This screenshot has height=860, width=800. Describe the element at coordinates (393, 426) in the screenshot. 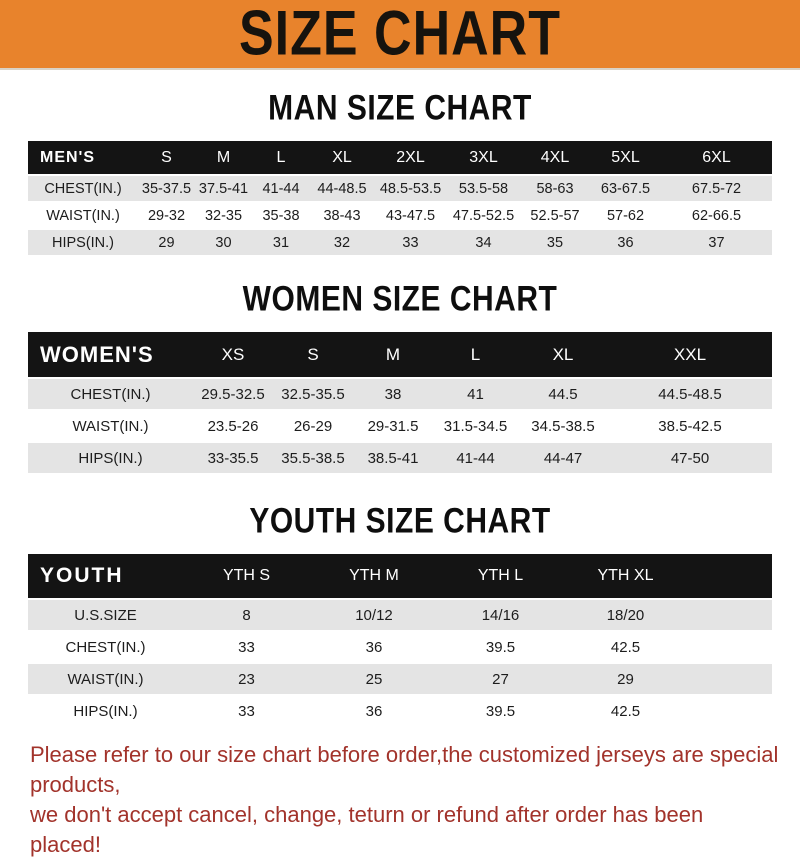

I see `size-value: 29-31.5` at that location.